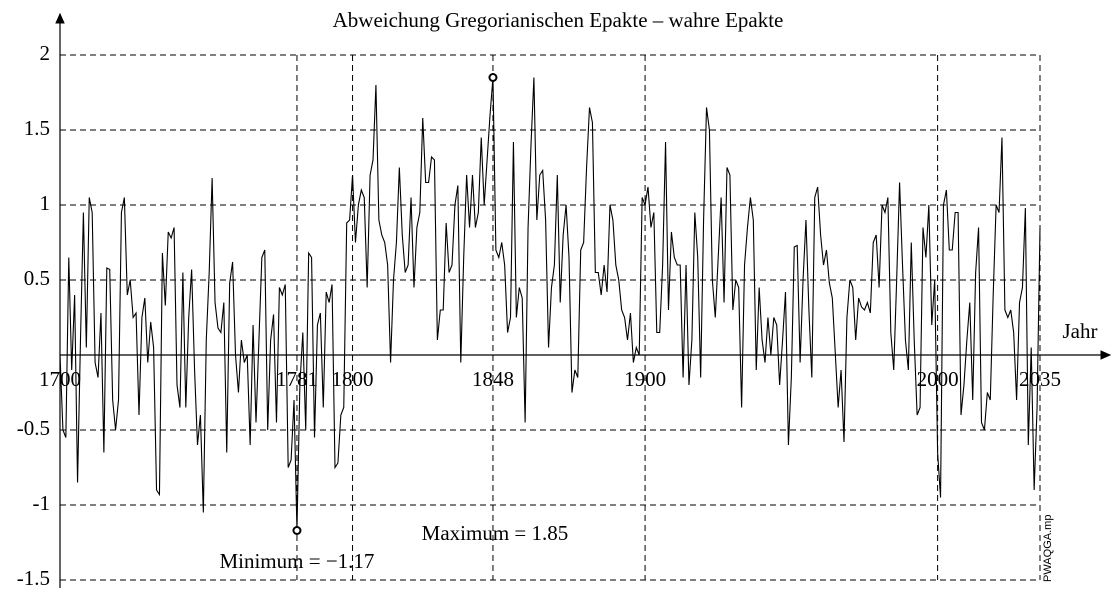 The width and height of the screenshot is (1116, 593). Describe the element at coordinates (33, 578) in the screenshot. I see `y-tick-label: -1.5` at that location.